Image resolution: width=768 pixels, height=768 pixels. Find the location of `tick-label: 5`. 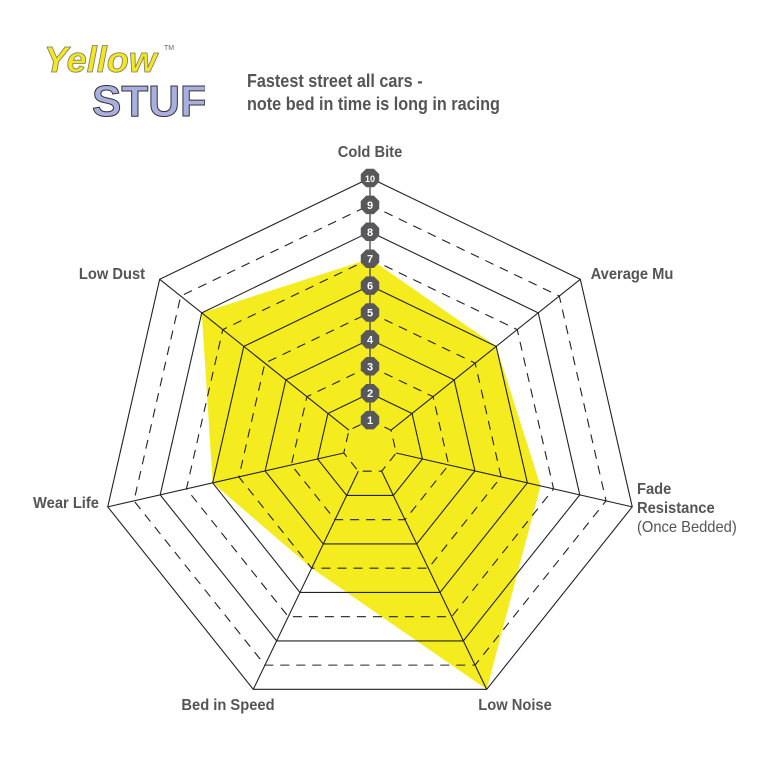

tick-label: 5 is located at coordinates (370, 314).